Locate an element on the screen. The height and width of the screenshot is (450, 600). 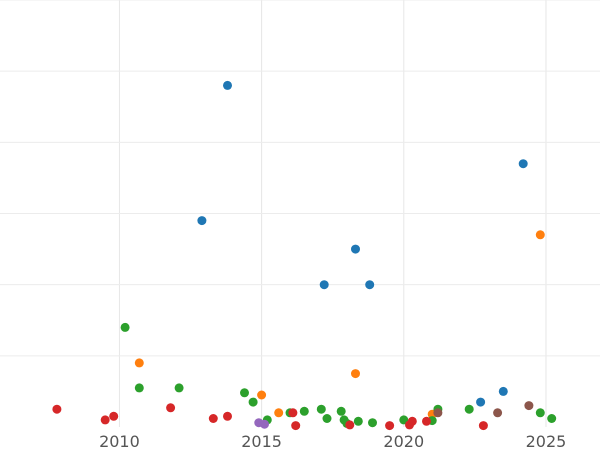
x-tick-label: 2015 is located at coordinates (261, 441).